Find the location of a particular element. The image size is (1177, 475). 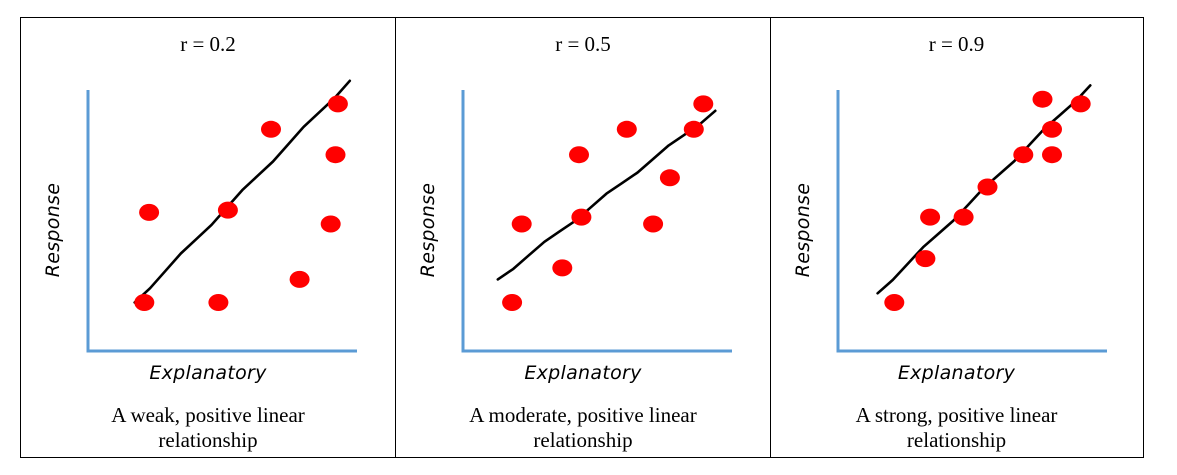

chart-title: r = 0.9 is located at coordinates (956, 44).